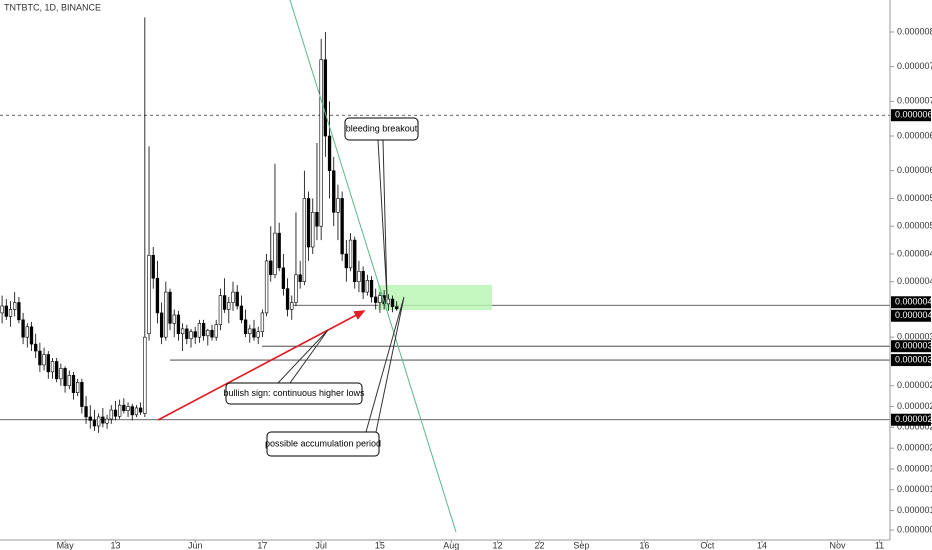  Describe the element at coordinates (66, 545) in the screenshot. I see `x-tick-label: May` at that location.